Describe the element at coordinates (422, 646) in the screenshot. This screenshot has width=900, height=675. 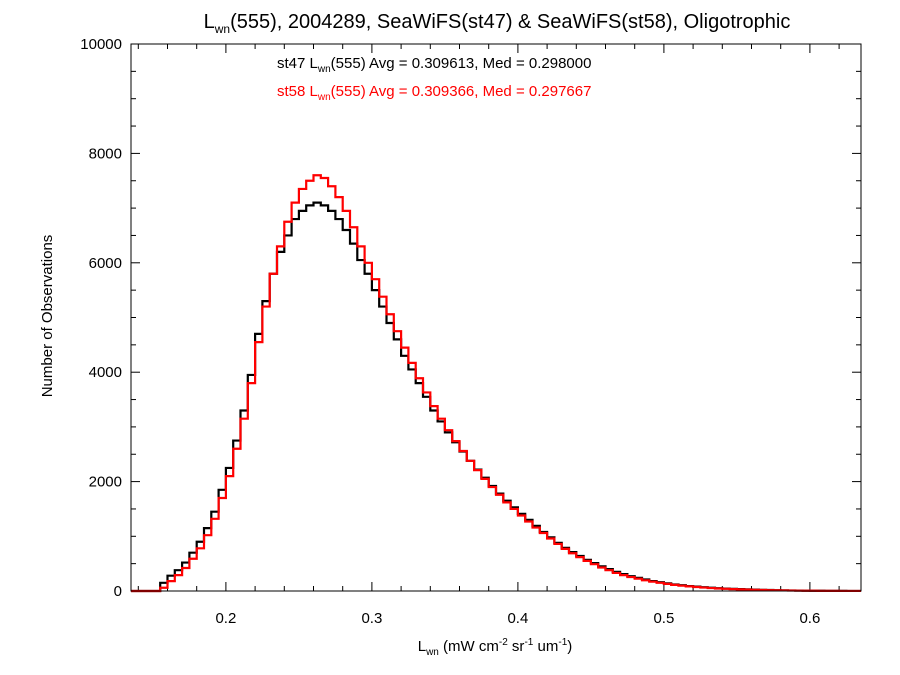
I see `x-axis-label-prefix: L` at that location.